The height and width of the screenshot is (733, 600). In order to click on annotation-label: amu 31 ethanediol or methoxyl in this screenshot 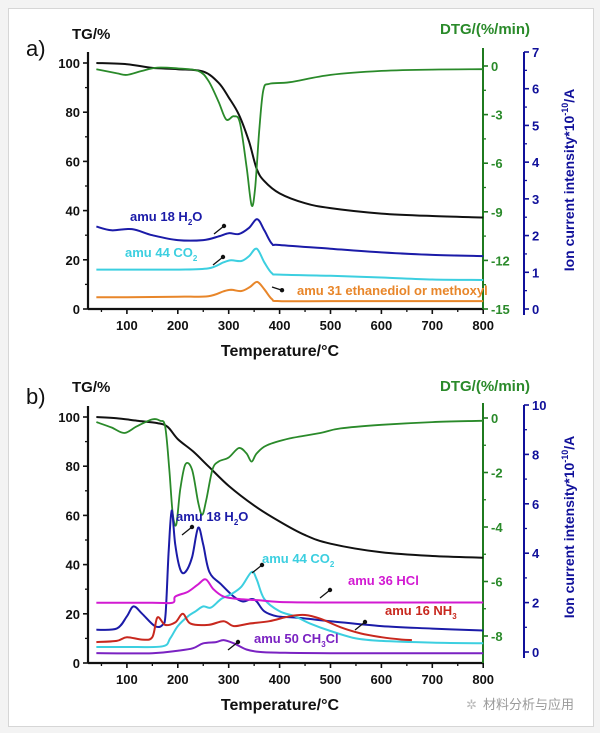, I will do `click(392, 290)`.